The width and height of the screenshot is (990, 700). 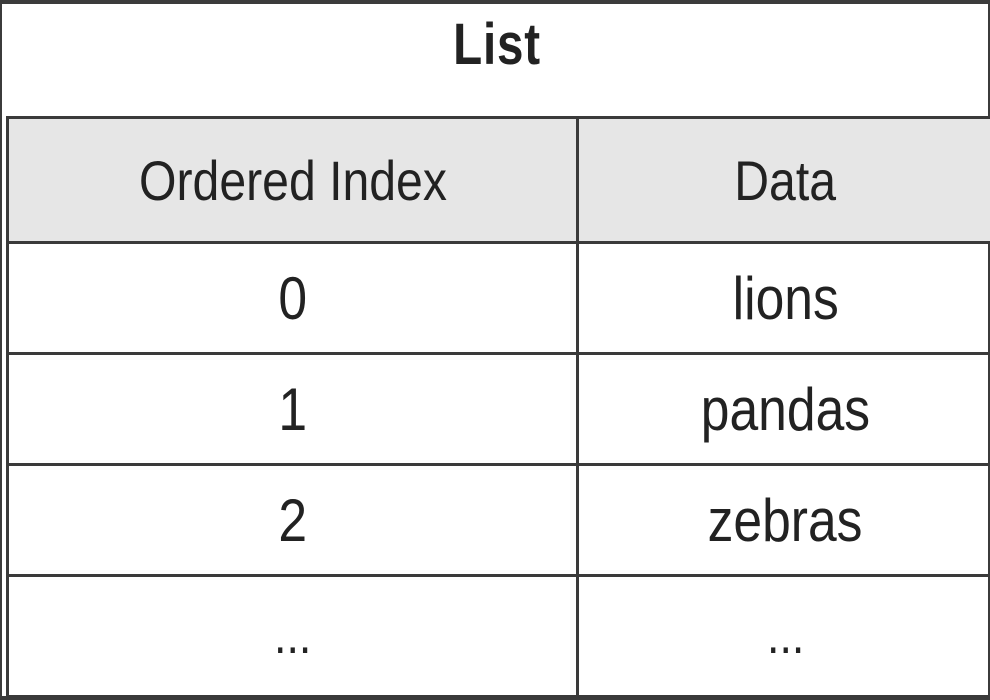 I want to click on header-data-label: Data, so click(x=785, y=180).